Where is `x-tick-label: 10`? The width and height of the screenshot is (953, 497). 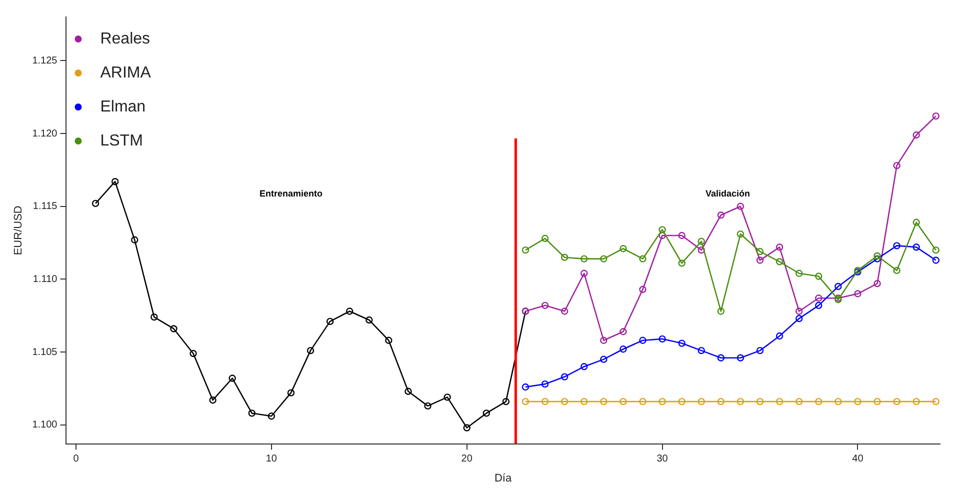
x-tick-label: 10 is located at coordinates (272, 459).